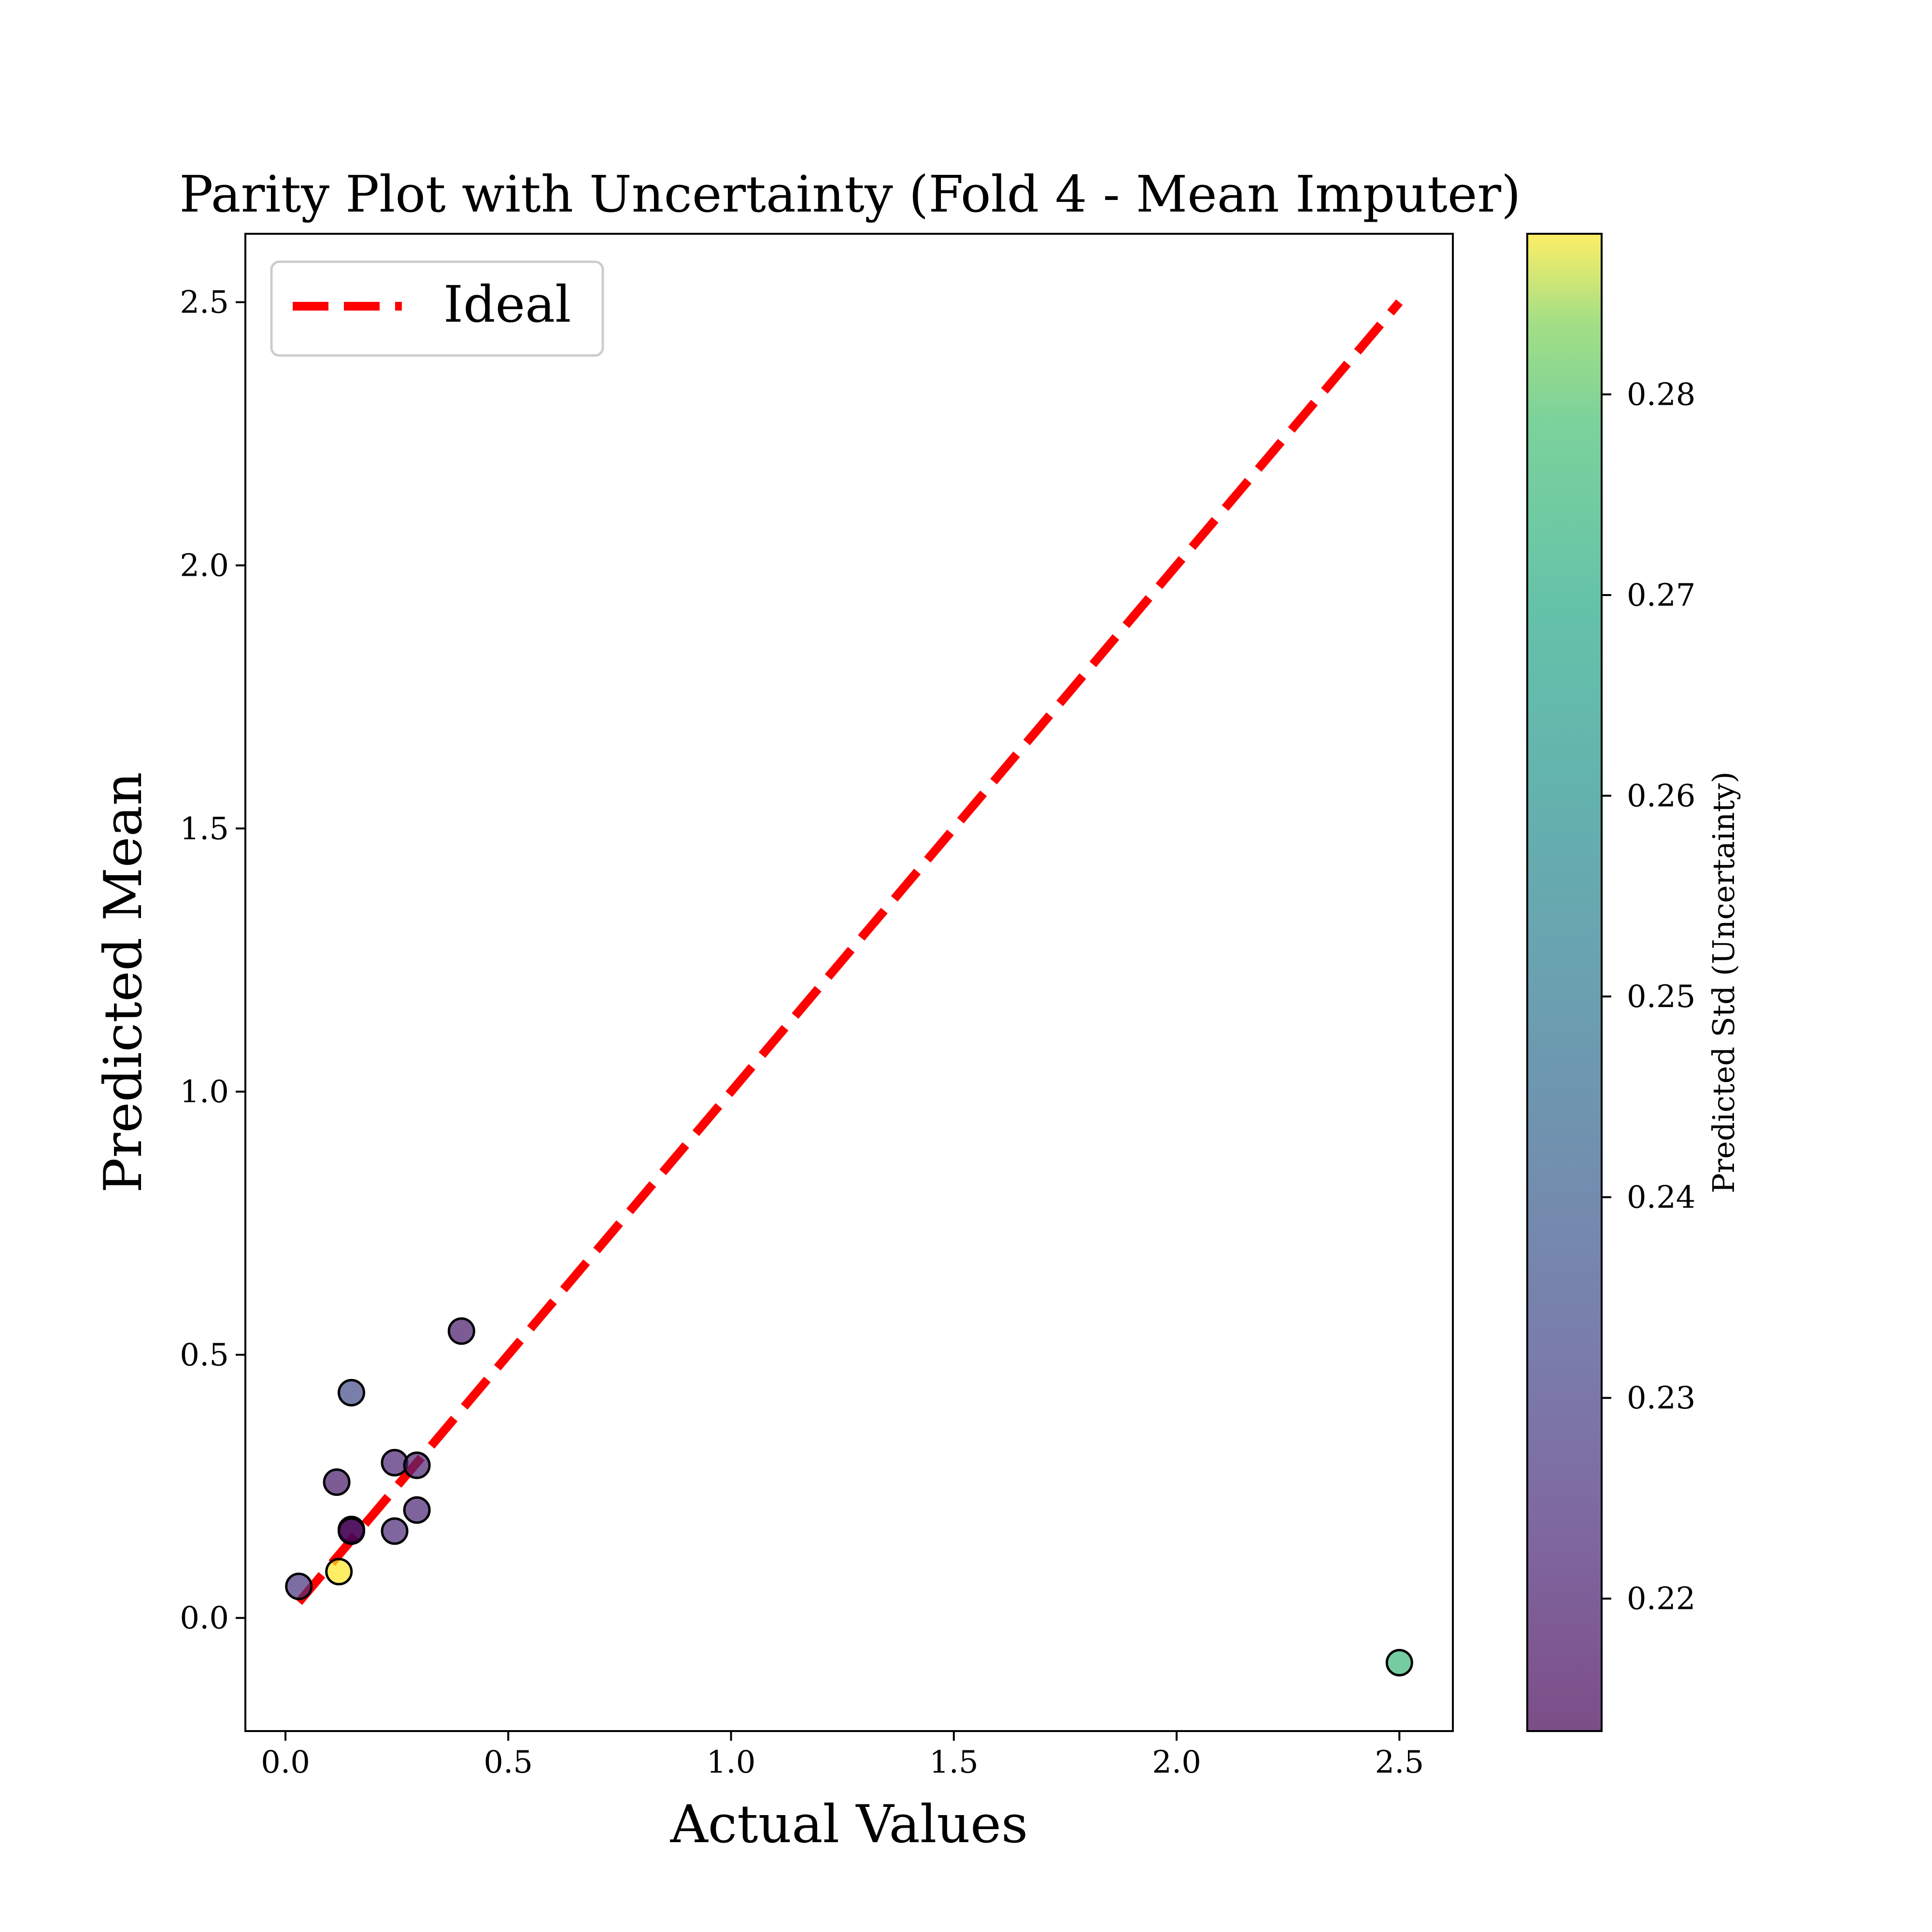 This screenshot has height=1932, width=1932. I want to click on legend-ideal-label: Ideal, so click(507, 304).